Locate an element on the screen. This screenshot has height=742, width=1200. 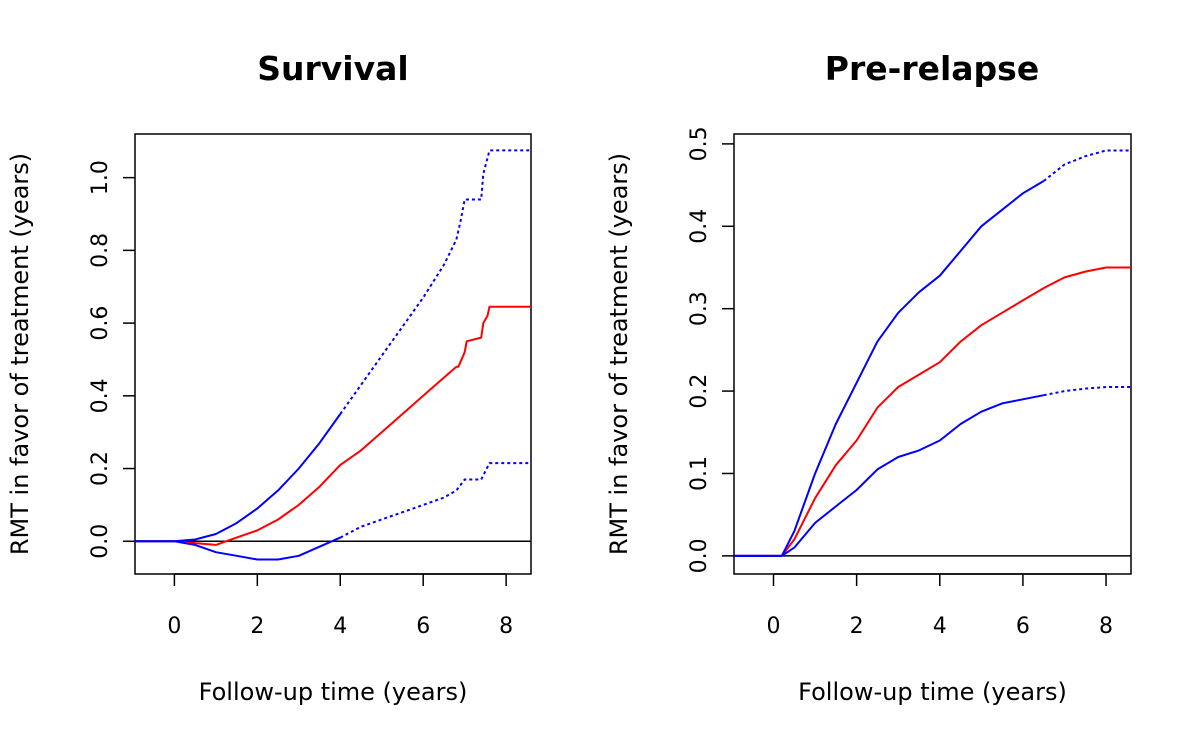
panel-2-y-tick-label: 0.0 is located at coordinates (699, 555).